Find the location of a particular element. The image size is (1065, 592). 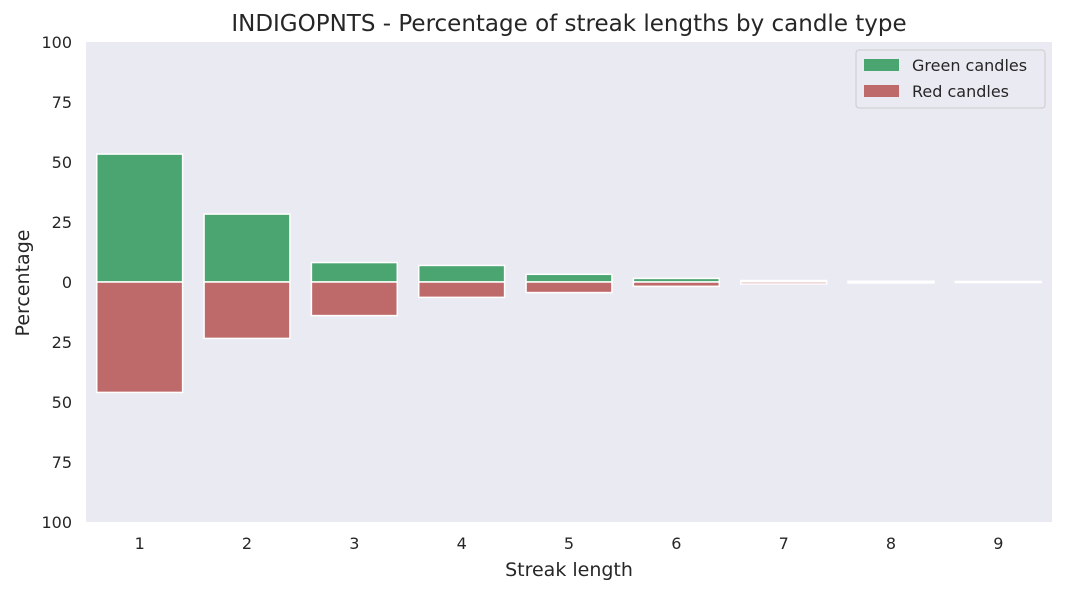

y-axis-label: Percentage is located at coordinates (23, 283).